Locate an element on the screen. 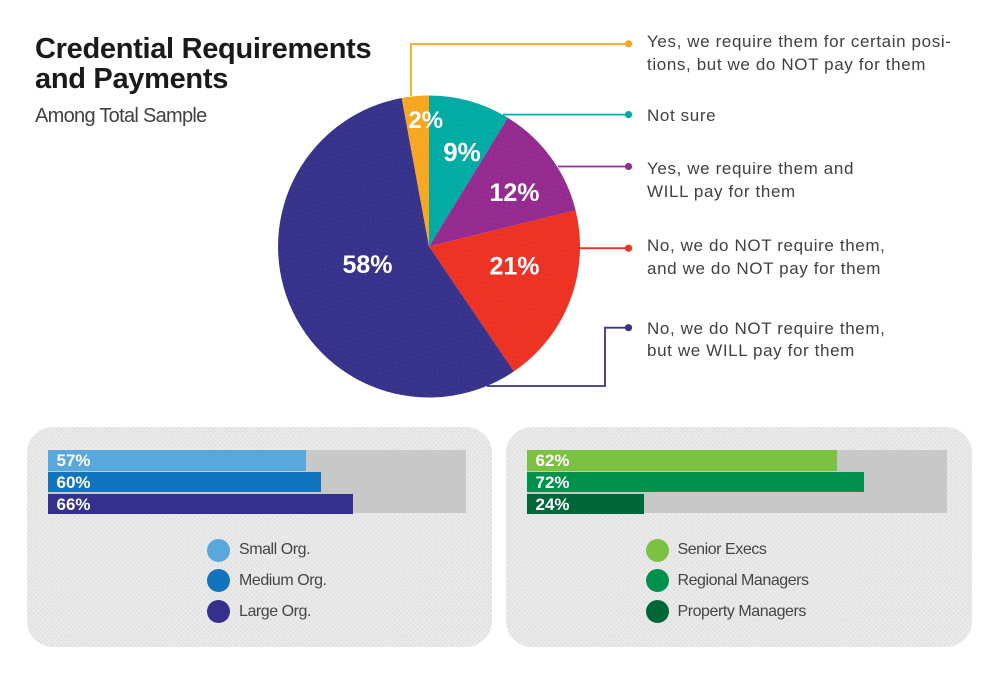 The width and height of the screenshot is (1000, 686). svg-text: 58% is located at coordinates (367, 265).